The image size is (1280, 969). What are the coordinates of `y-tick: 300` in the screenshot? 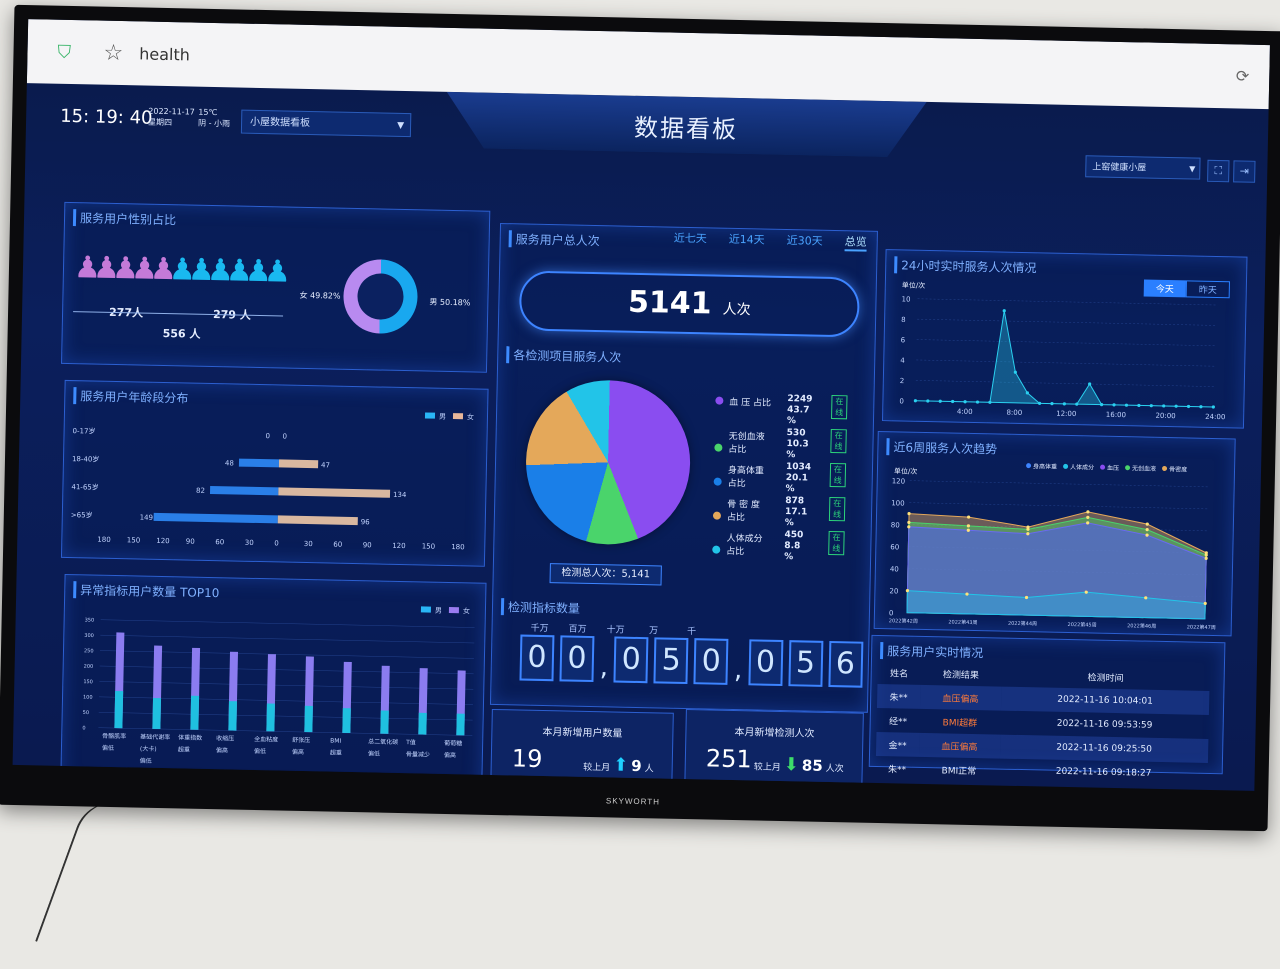 It's located at (89, 636).